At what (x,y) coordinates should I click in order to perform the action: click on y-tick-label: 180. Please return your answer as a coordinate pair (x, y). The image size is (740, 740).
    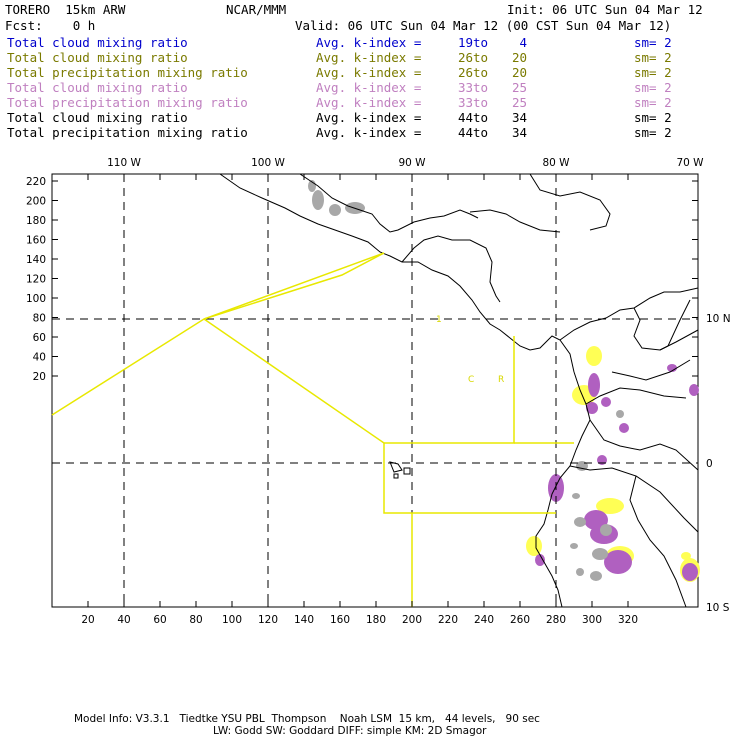
    Looking at the image, I should click on (36, 221).